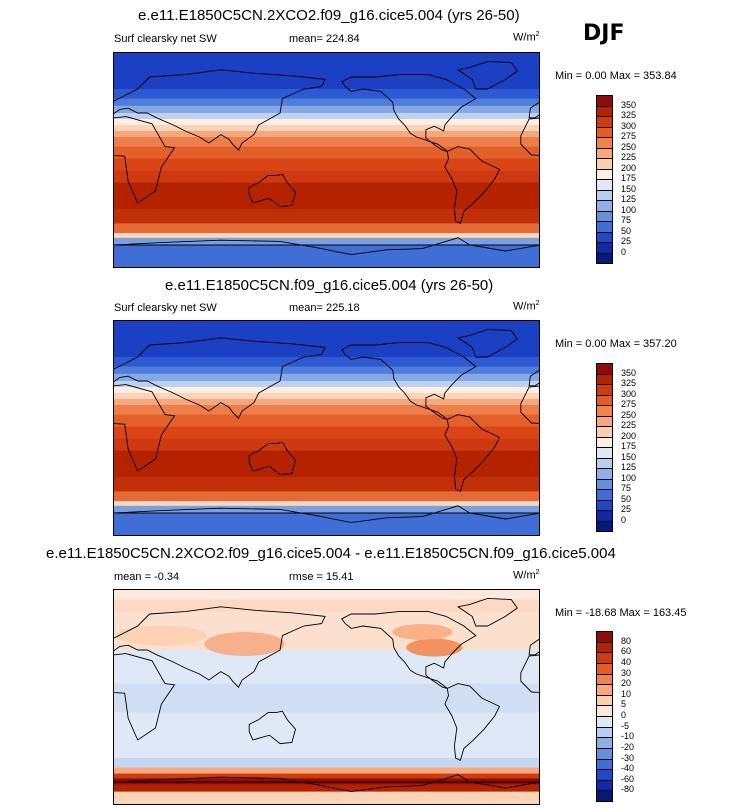 The image size is (733, 809). What do you see at coordinates (628, 746) in the screenshot?
I see `colorbar-tick-label: -20` at bounding box center [628, 746].